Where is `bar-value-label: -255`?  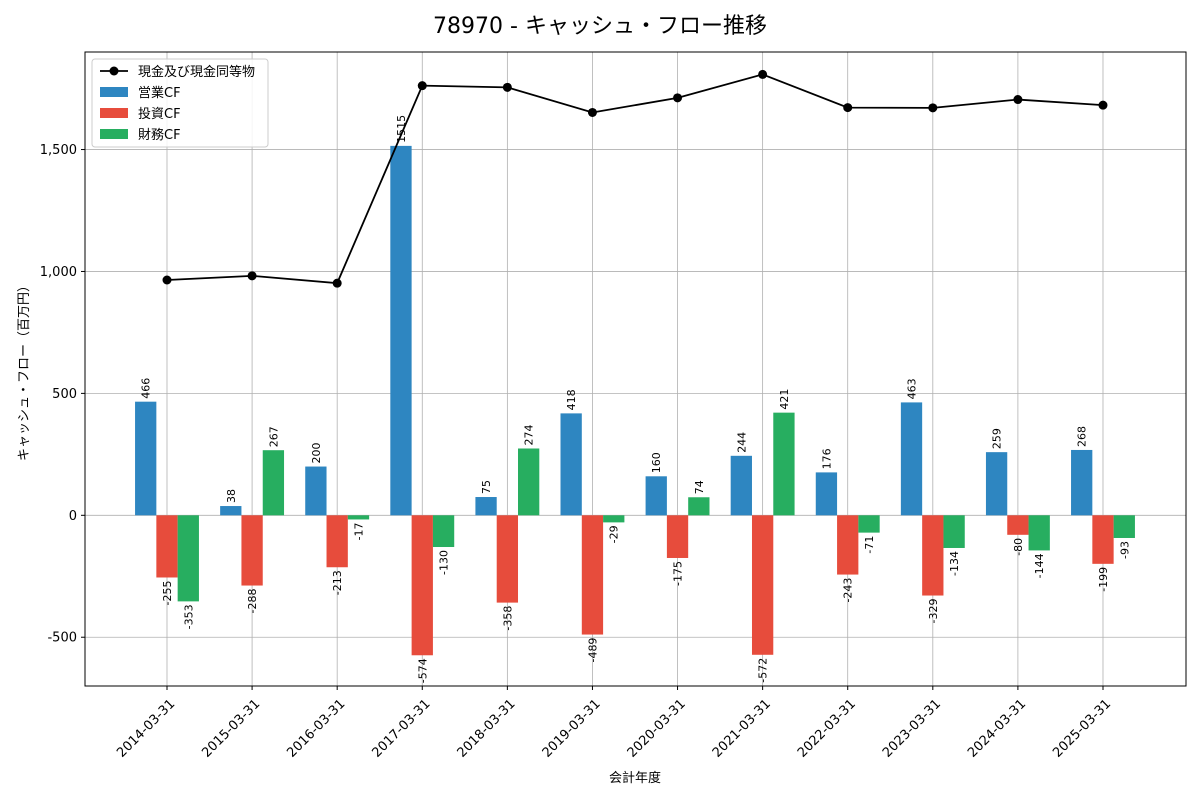 bar-value-label: -255 is located at coordinates (167, 592).